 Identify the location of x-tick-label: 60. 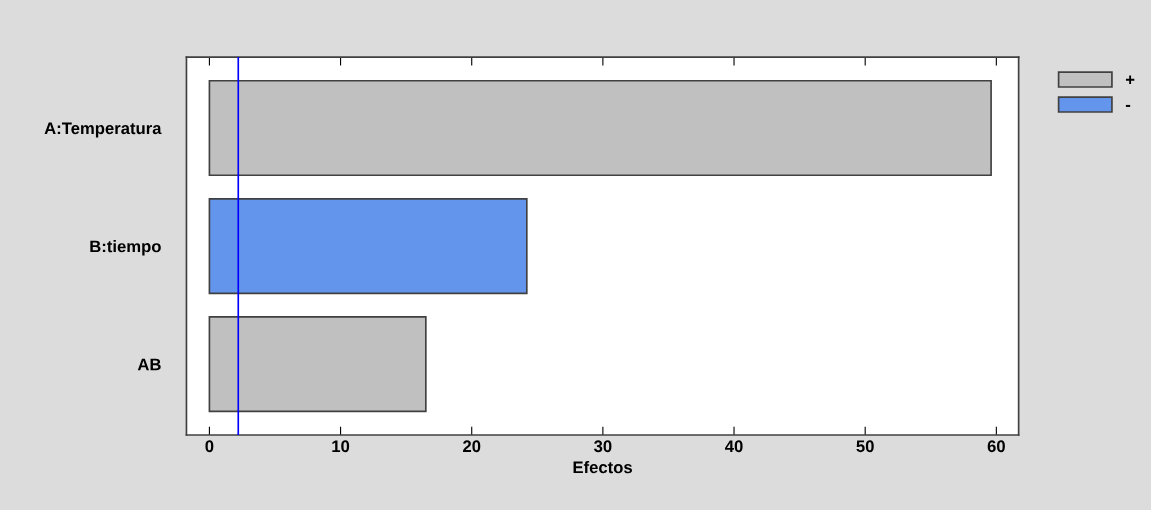
(996, 446).